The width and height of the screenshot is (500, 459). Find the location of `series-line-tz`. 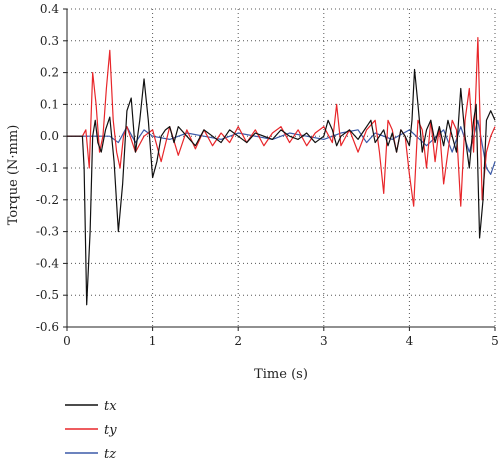

series-line-tz is located at coordinates (281, 147).